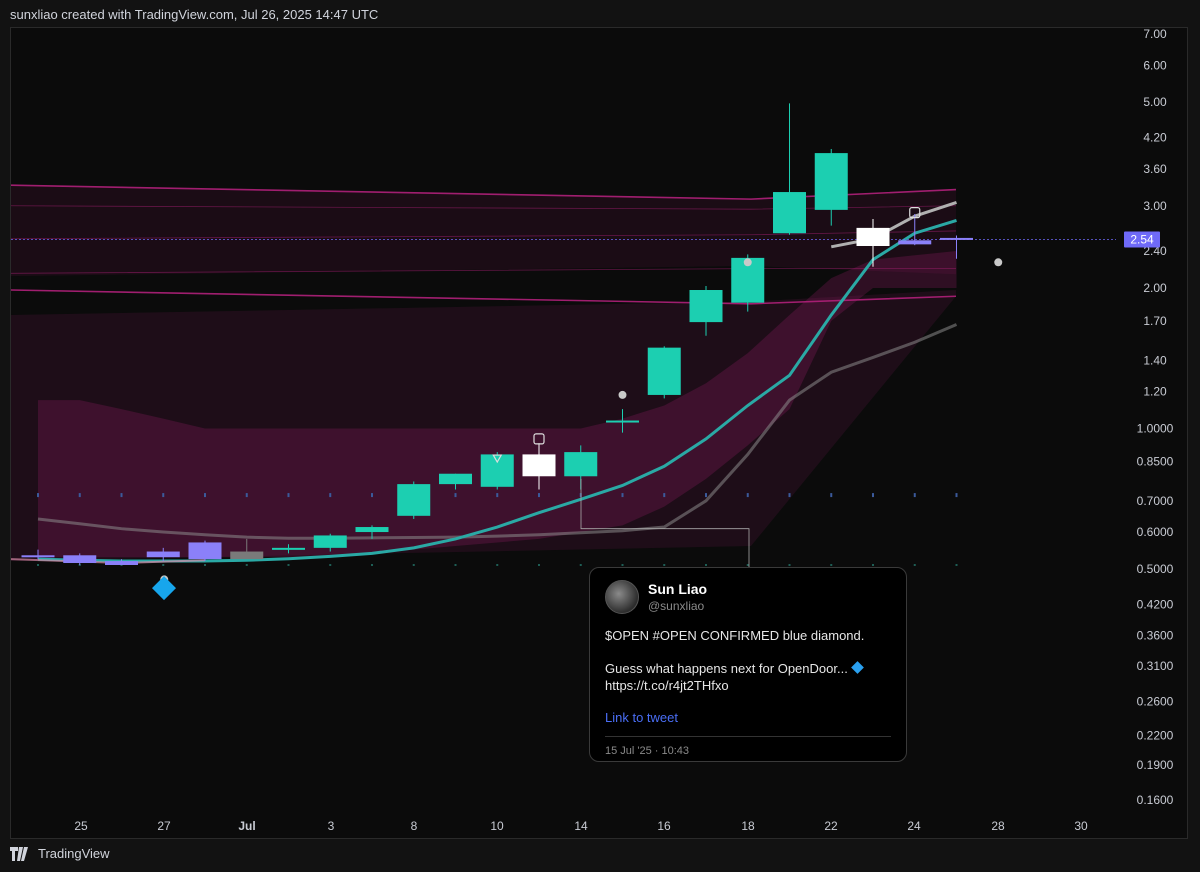 The image size is (1200, 872). Describe the element at coordinates (414, 826) in the screenshot. I see `x-axis-tick: 8` at that location.